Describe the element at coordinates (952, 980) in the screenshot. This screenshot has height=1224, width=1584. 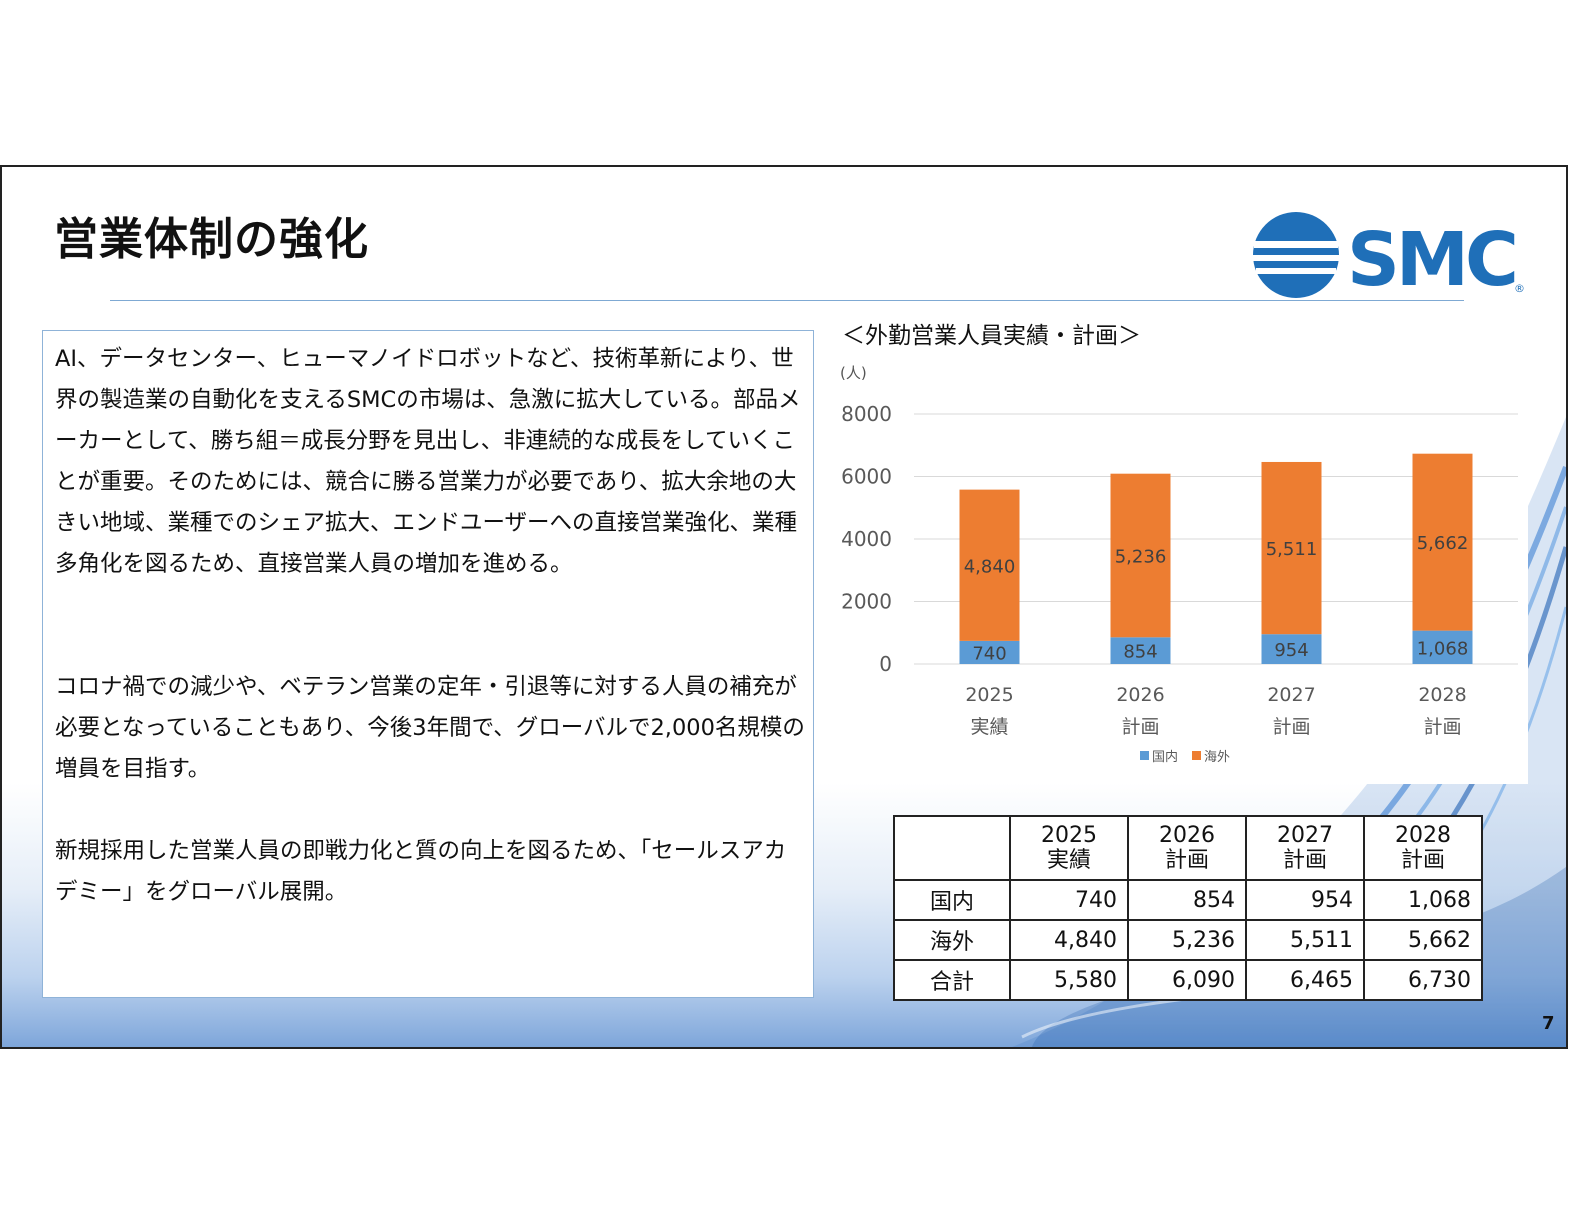
I see `table-row-label: 合計` at that location.